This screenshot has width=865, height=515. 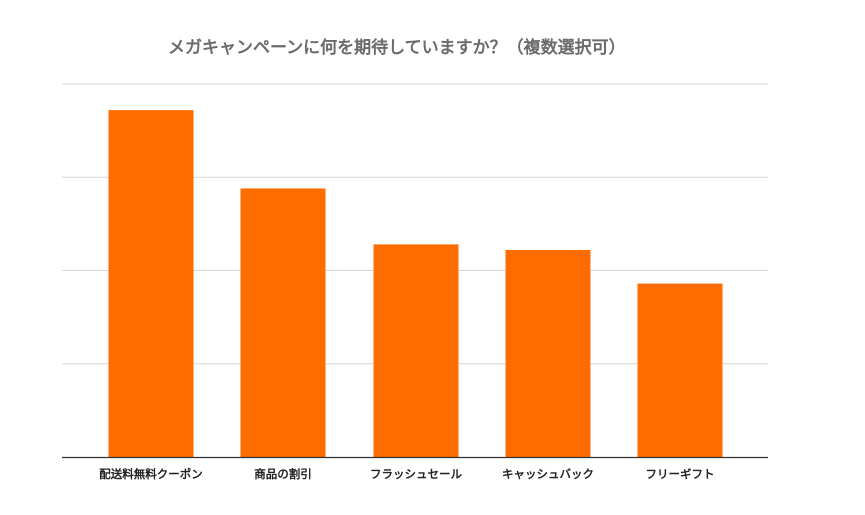 What do you see at coordinates (397, 47) in the screenshot?
I see `chart-title: メガキャンペーンに何を期待していますか？（複数選択可）` at bounding box center [397, 47].